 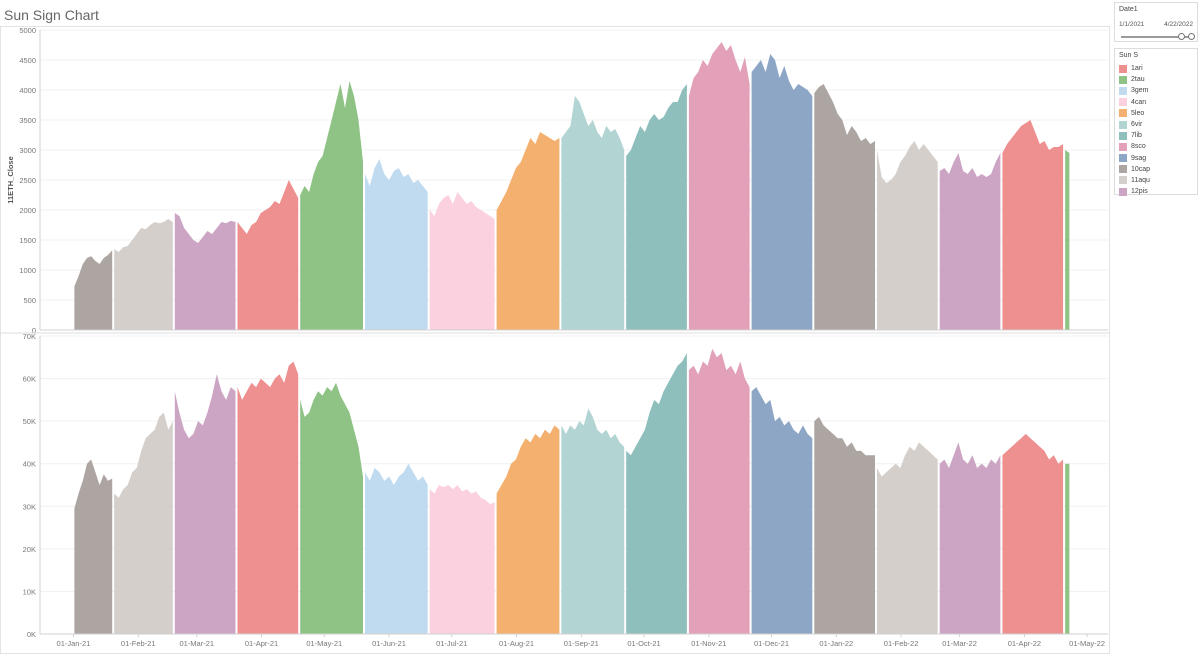 I want to click on legend-label: 11aqu, so click(x=1140, y=180).